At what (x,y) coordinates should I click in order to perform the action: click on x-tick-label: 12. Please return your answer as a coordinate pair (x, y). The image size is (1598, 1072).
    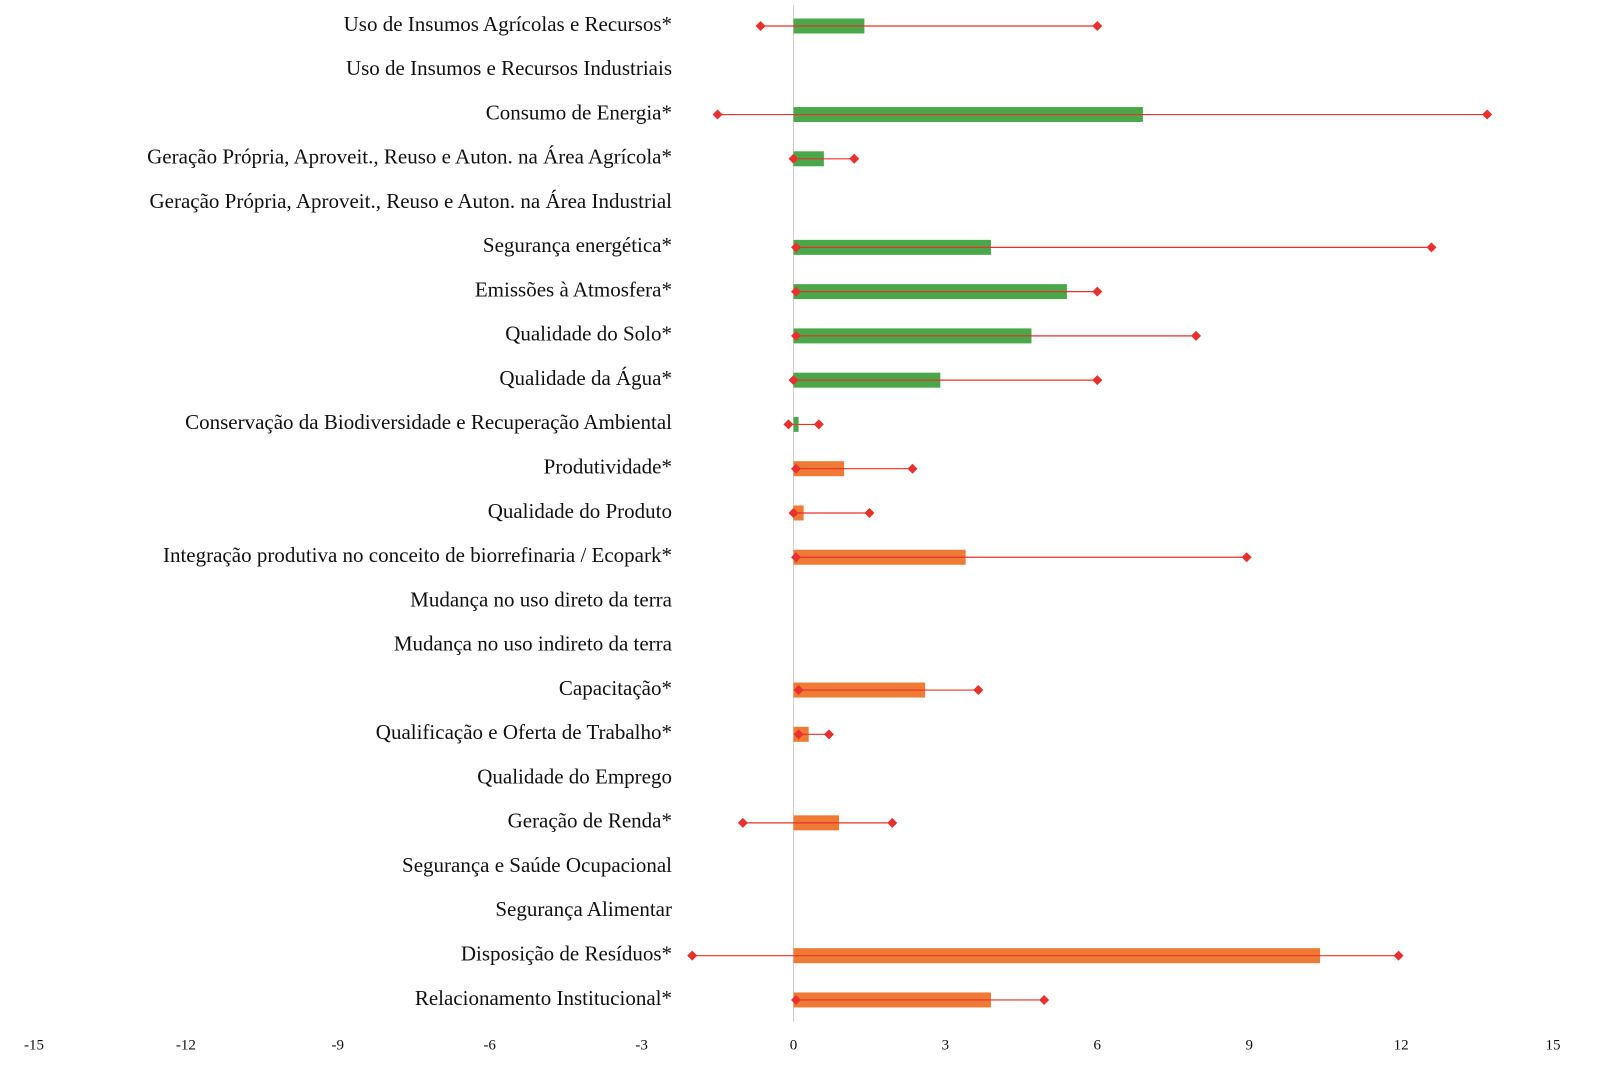
    Looking at the image, I should click on (1401, 1045).